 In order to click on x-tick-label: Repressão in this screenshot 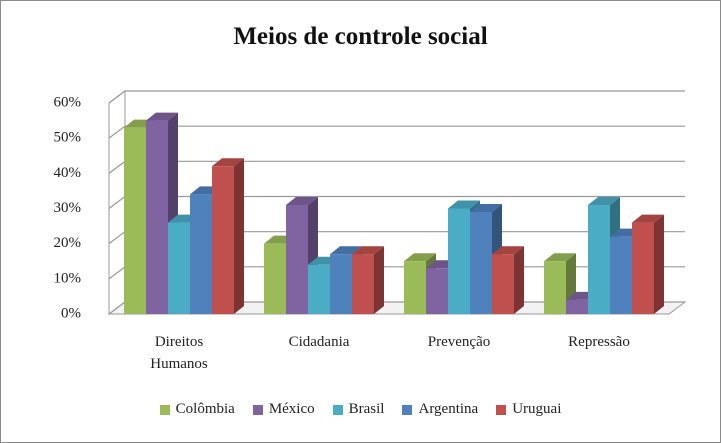, I will do `click(599, 342)`.